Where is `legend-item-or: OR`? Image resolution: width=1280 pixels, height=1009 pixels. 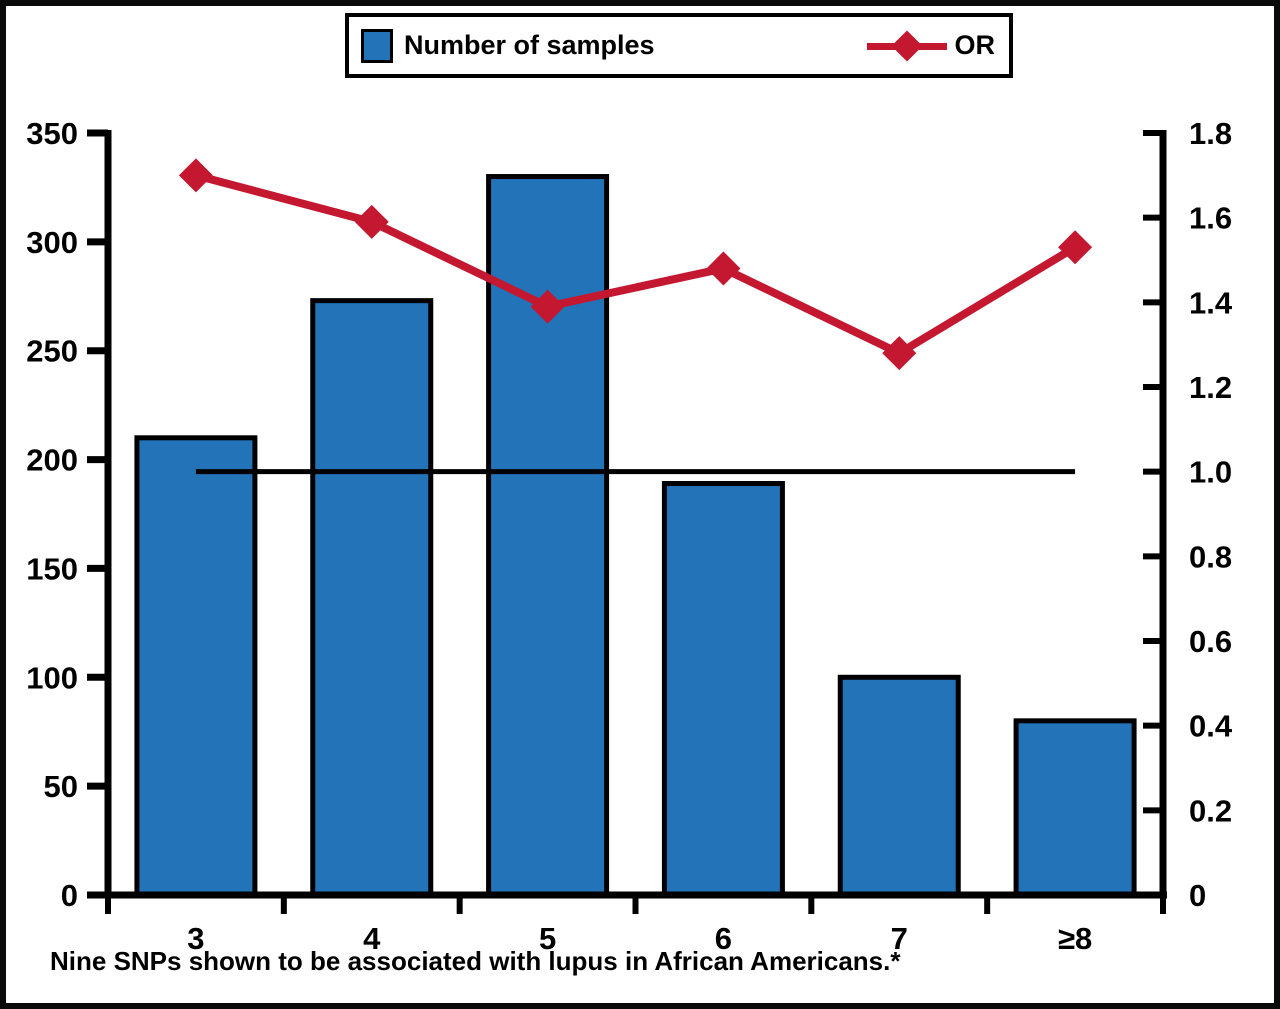
legend-item-or: OR is located at coordinates (931, 46).